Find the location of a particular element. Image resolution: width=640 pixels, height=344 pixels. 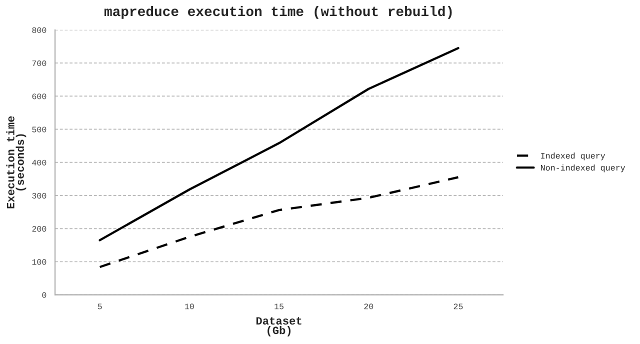

y-tick-label: 200 is located at coordinates (39, 229).